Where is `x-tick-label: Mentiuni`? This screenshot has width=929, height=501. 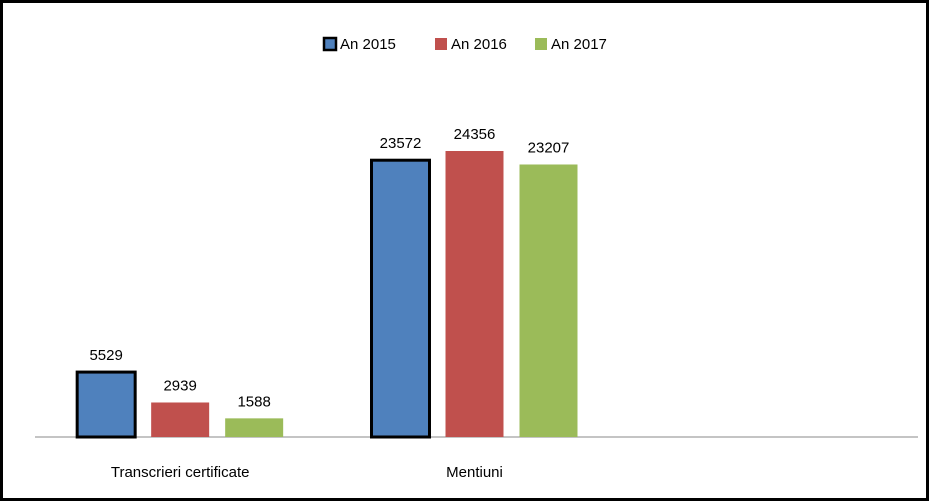
x-tick-label: Mentiuni is located at coordinates (474, 472).